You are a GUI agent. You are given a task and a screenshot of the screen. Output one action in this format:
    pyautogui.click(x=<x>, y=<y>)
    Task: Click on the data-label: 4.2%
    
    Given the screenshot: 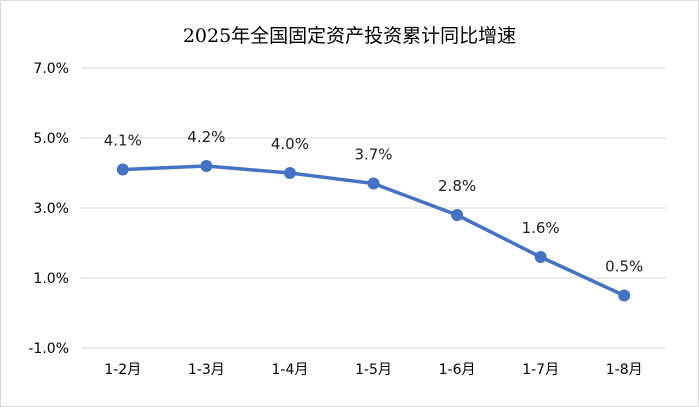 What is the action you would take?
    pyautogui.click(x=206, y=137)
    